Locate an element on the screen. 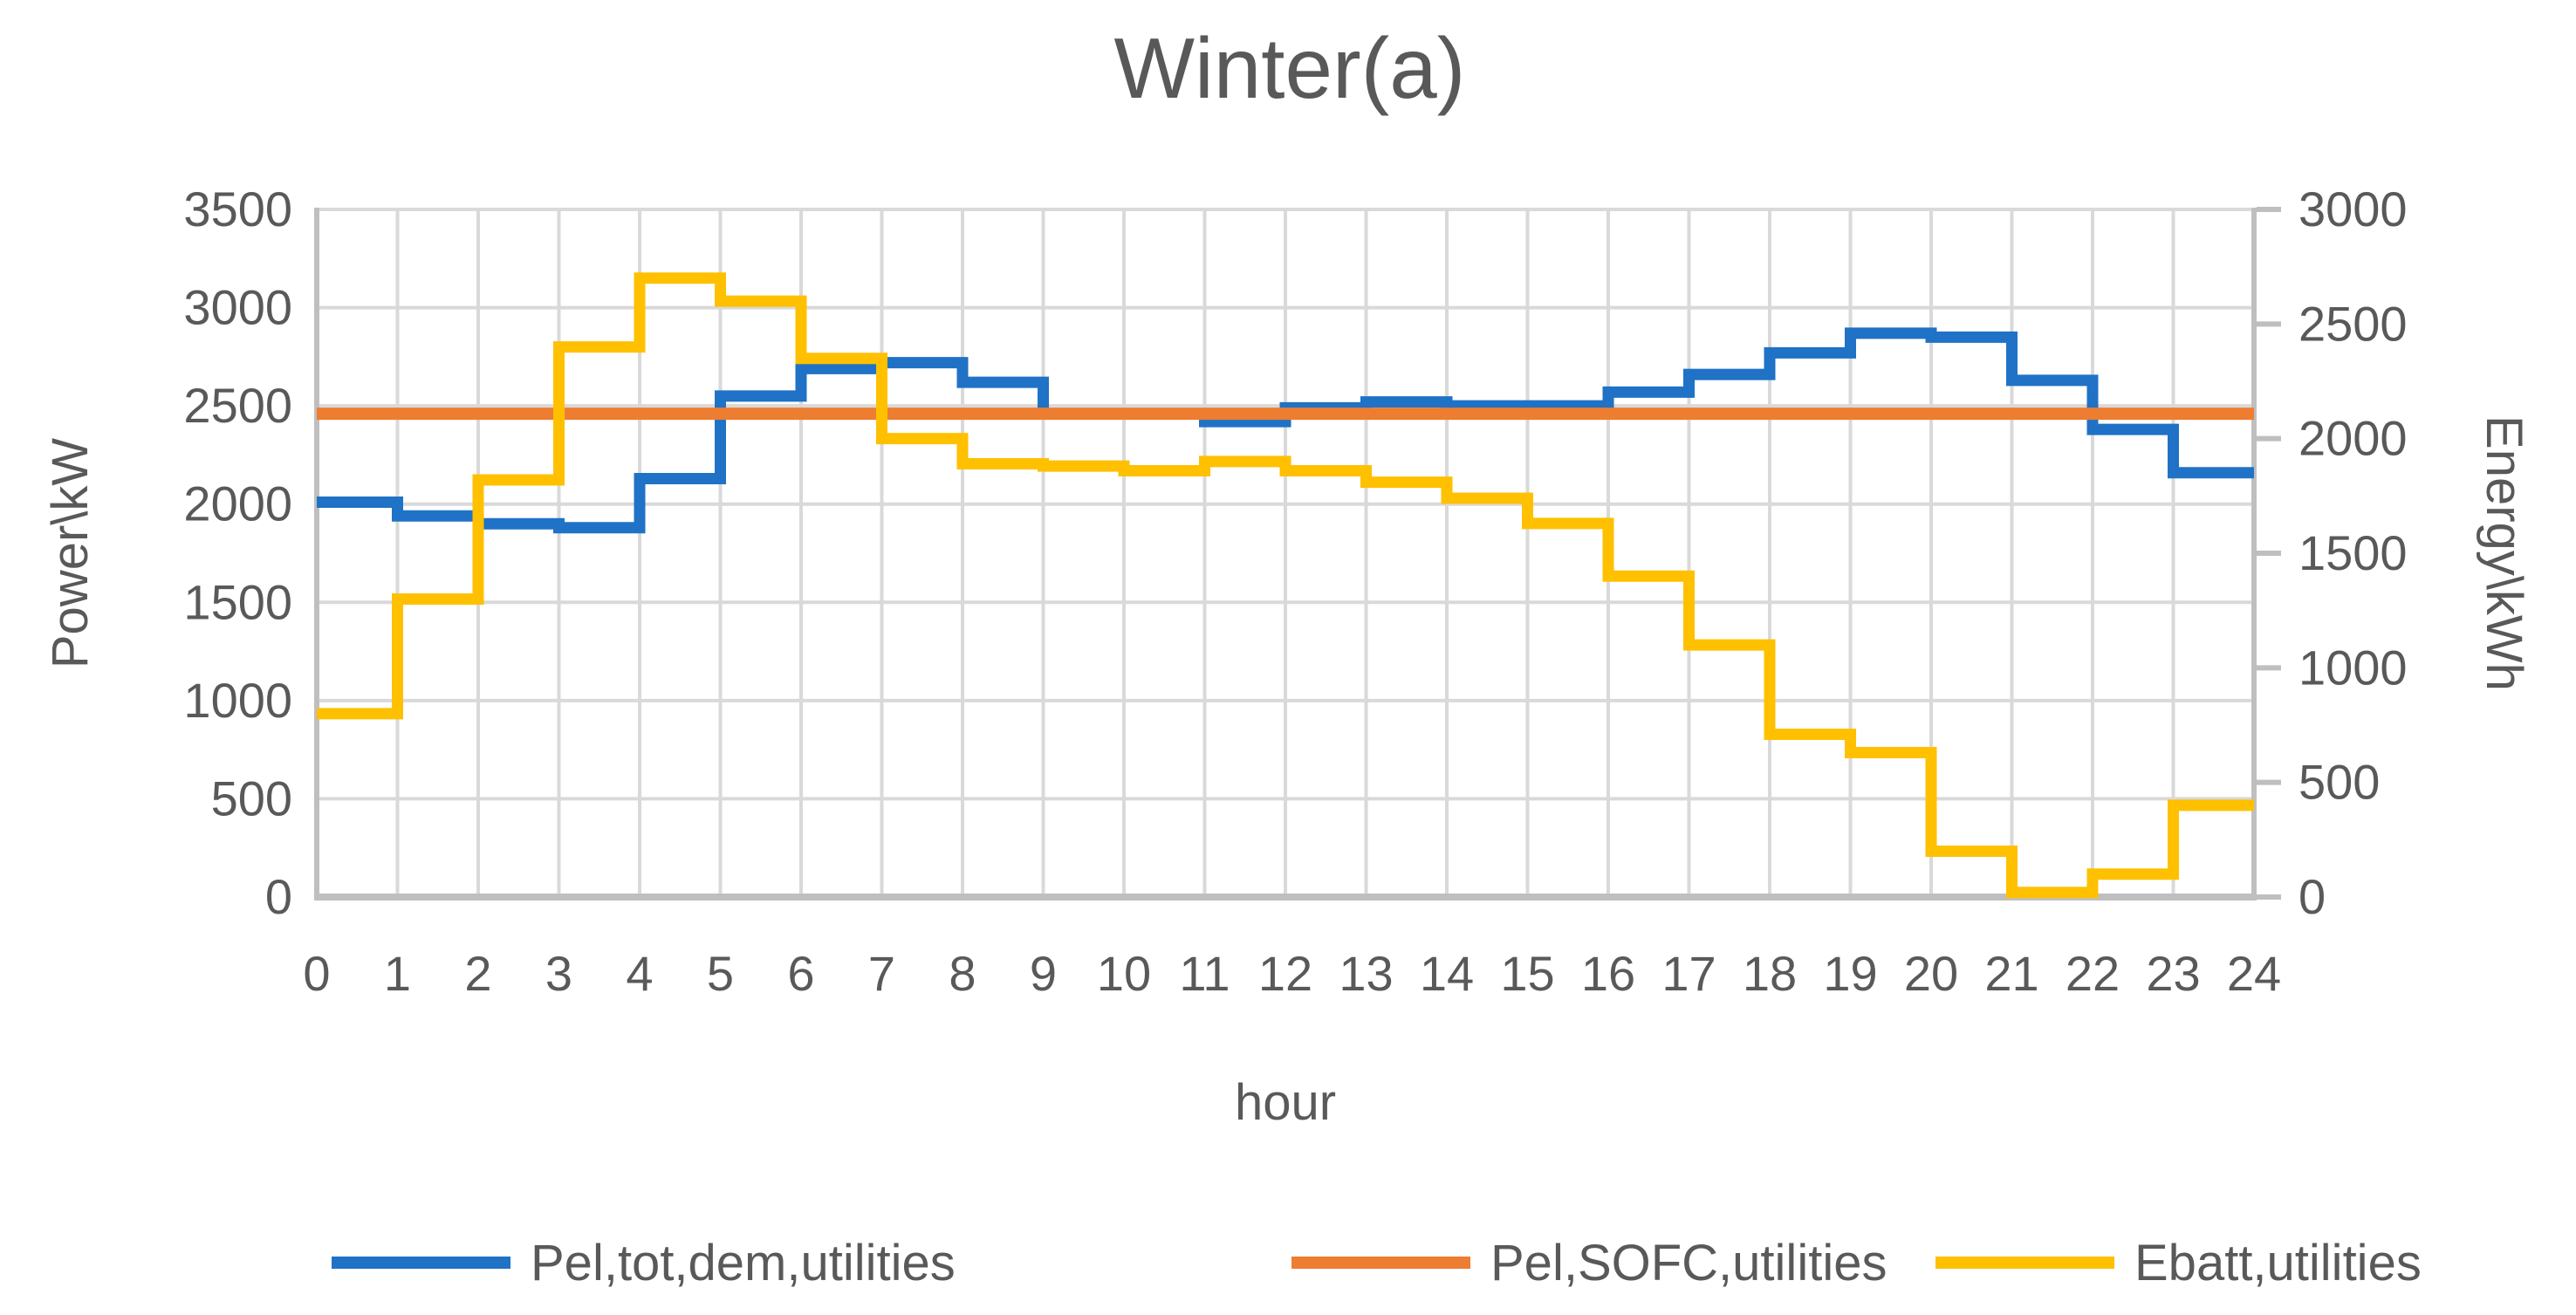  x-tick-label: 15 is located at coordinates (1527, 973).